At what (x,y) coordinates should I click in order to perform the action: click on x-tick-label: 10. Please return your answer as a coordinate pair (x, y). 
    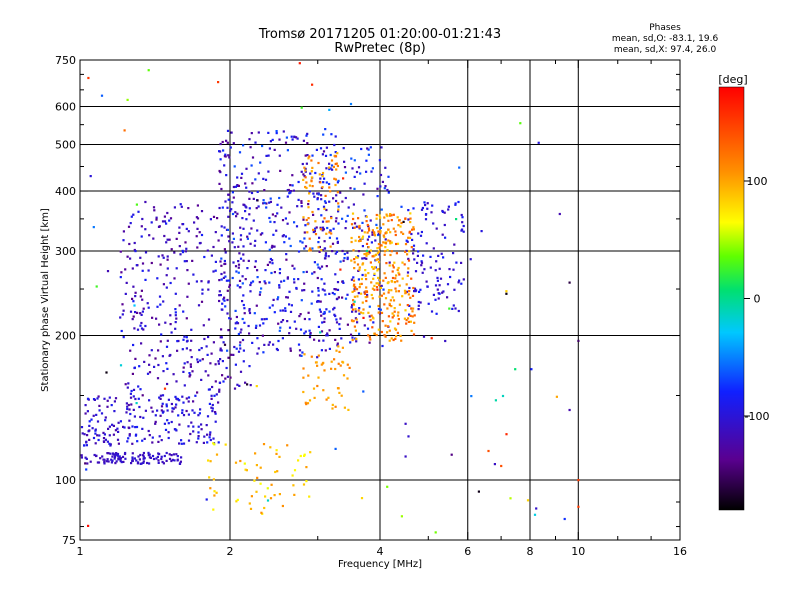
    Looking at the image, I should click on (578, 551).